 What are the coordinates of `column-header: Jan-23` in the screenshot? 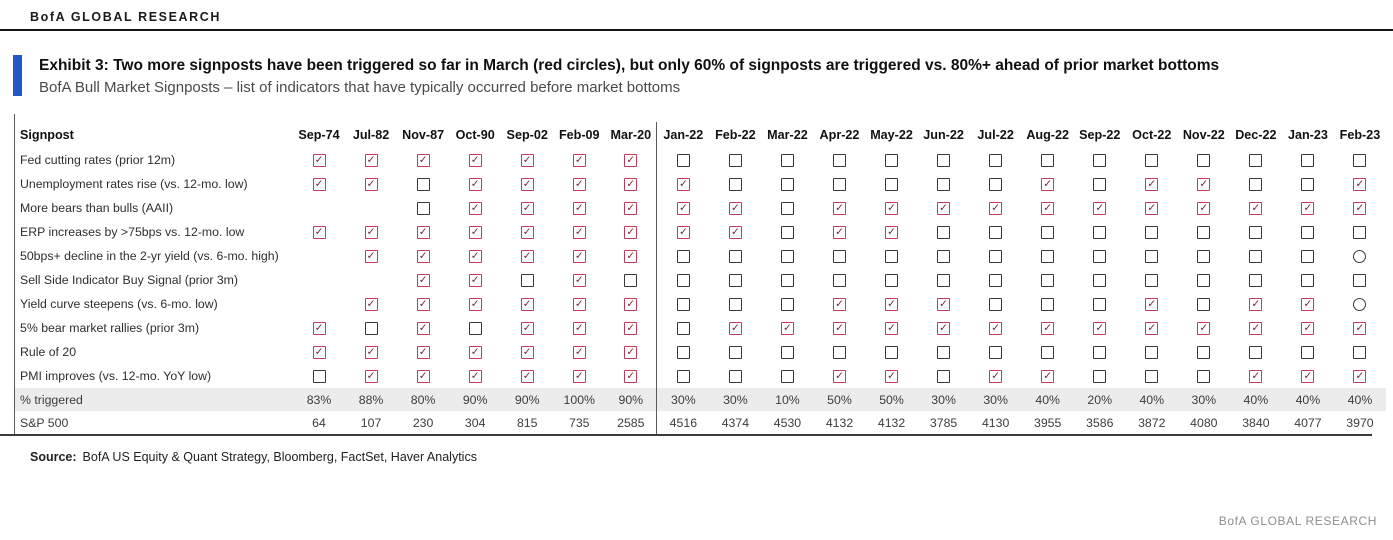 It's located at (1307, 135).